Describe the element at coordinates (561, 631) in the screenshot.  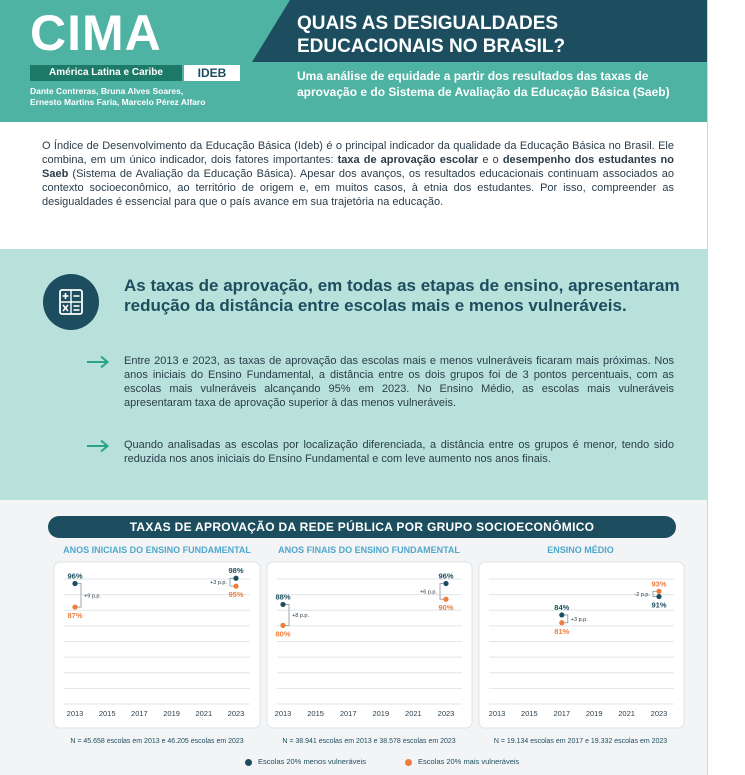
I see `value-label-more: 81%` at that location.